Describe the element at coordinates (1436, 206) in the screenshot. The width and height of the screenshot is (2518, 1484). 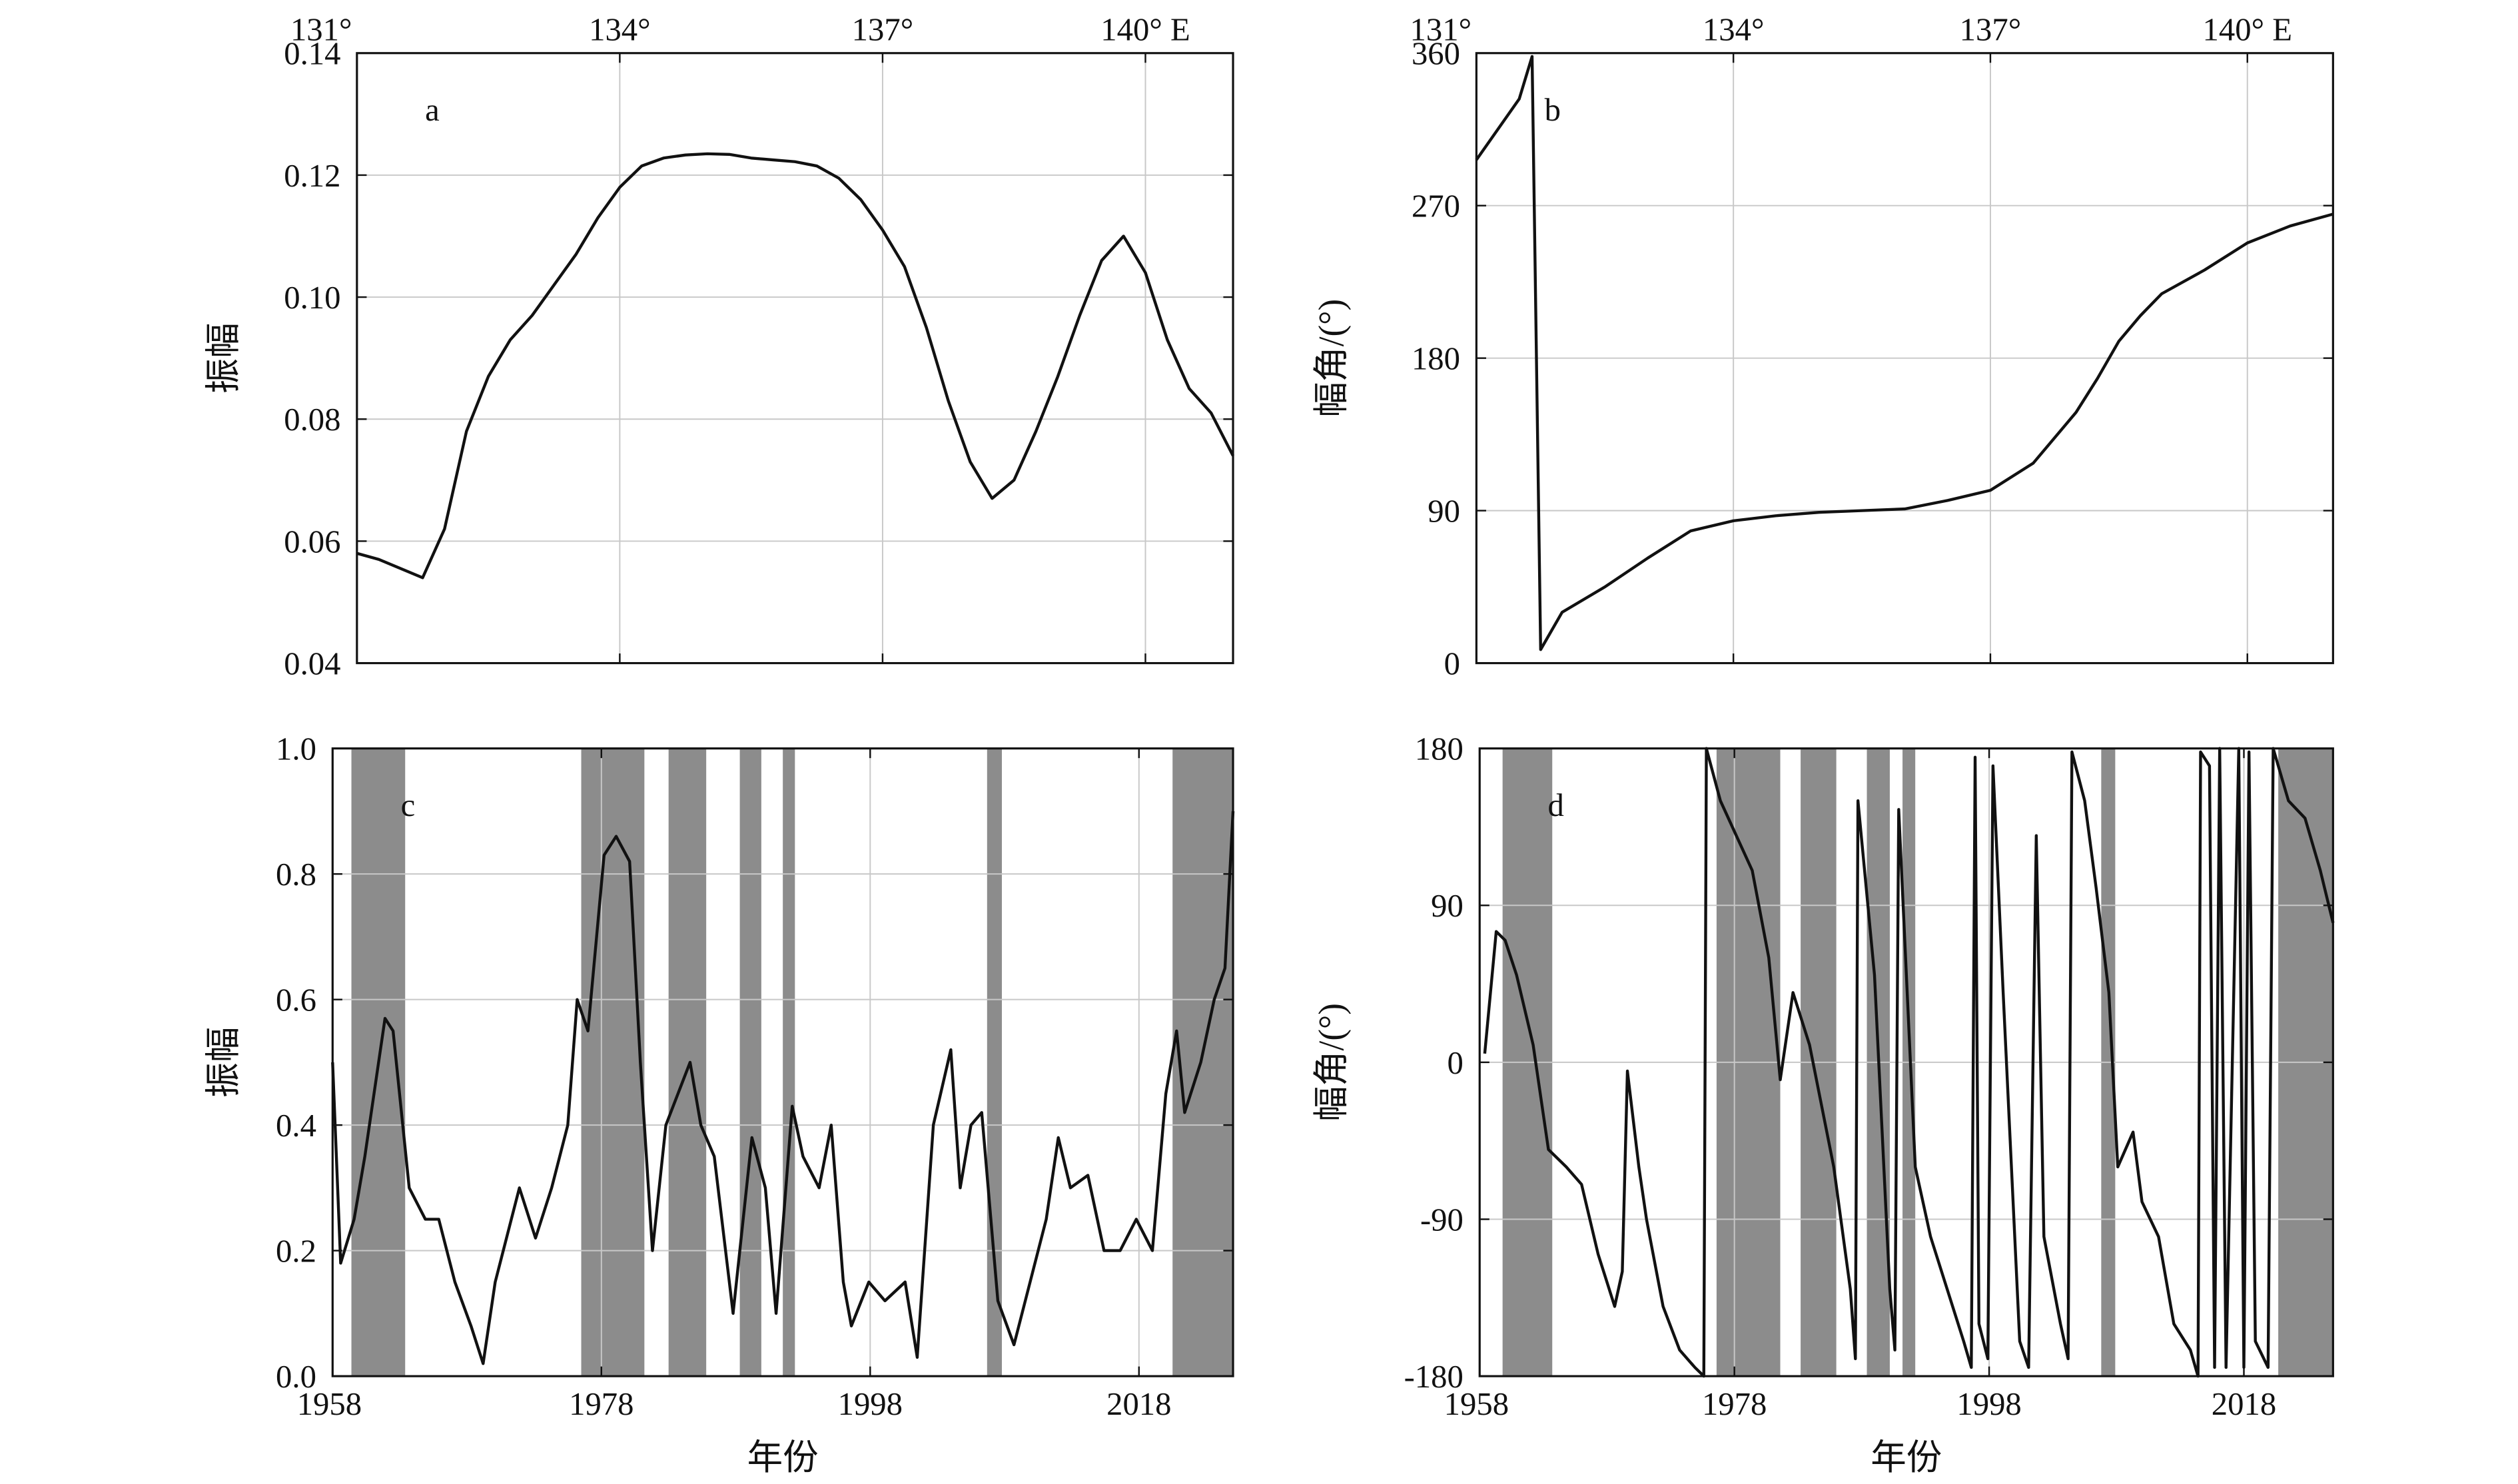
I see `y-tick-label: 270` at that location.